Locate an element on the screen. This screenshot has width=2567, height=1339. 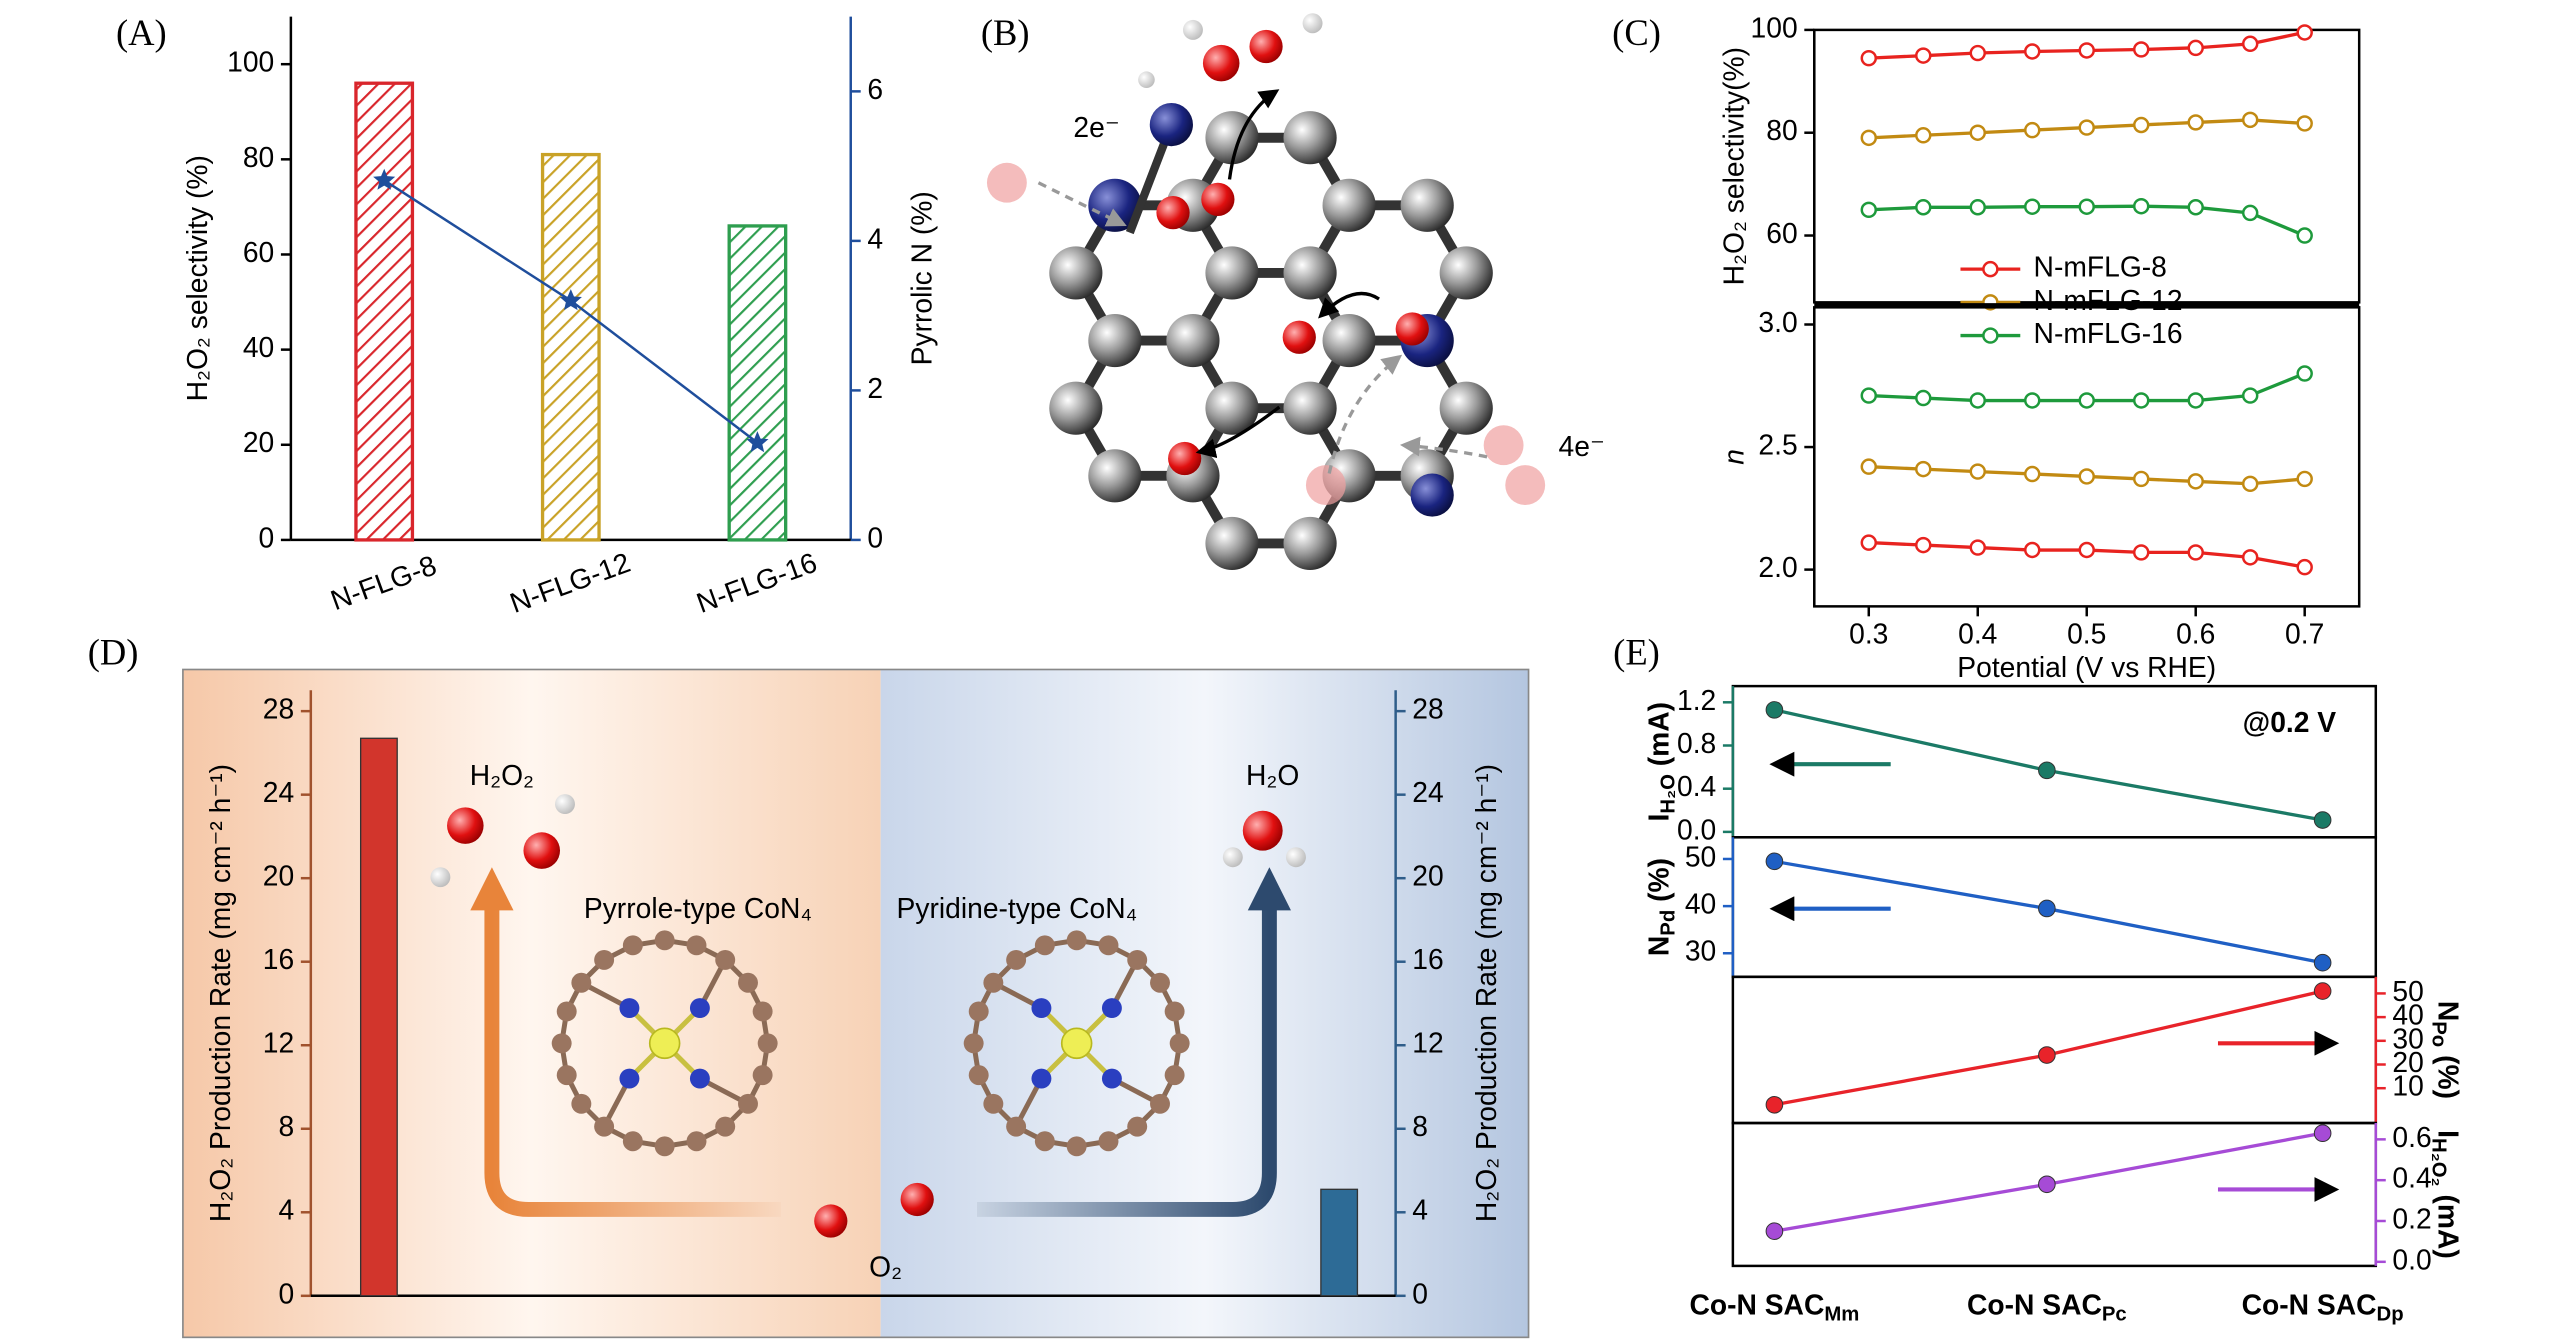
y-tick-label: 0 is located at coordinates (1420, 1293).